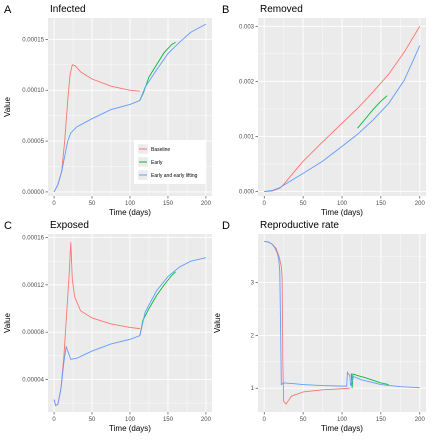 This screenshot has width=440, height=440. What do you see at coordinates (247, 27) in the screenshot?
I see `tick-label-y: 0.003` at bounding box center [247, 27].